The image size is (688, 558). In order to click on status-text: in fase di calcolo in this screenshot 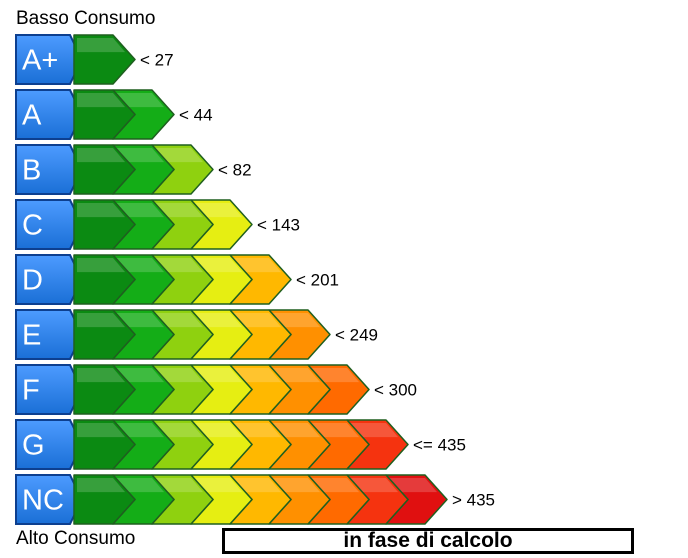, I will do `click(428, 540)`.